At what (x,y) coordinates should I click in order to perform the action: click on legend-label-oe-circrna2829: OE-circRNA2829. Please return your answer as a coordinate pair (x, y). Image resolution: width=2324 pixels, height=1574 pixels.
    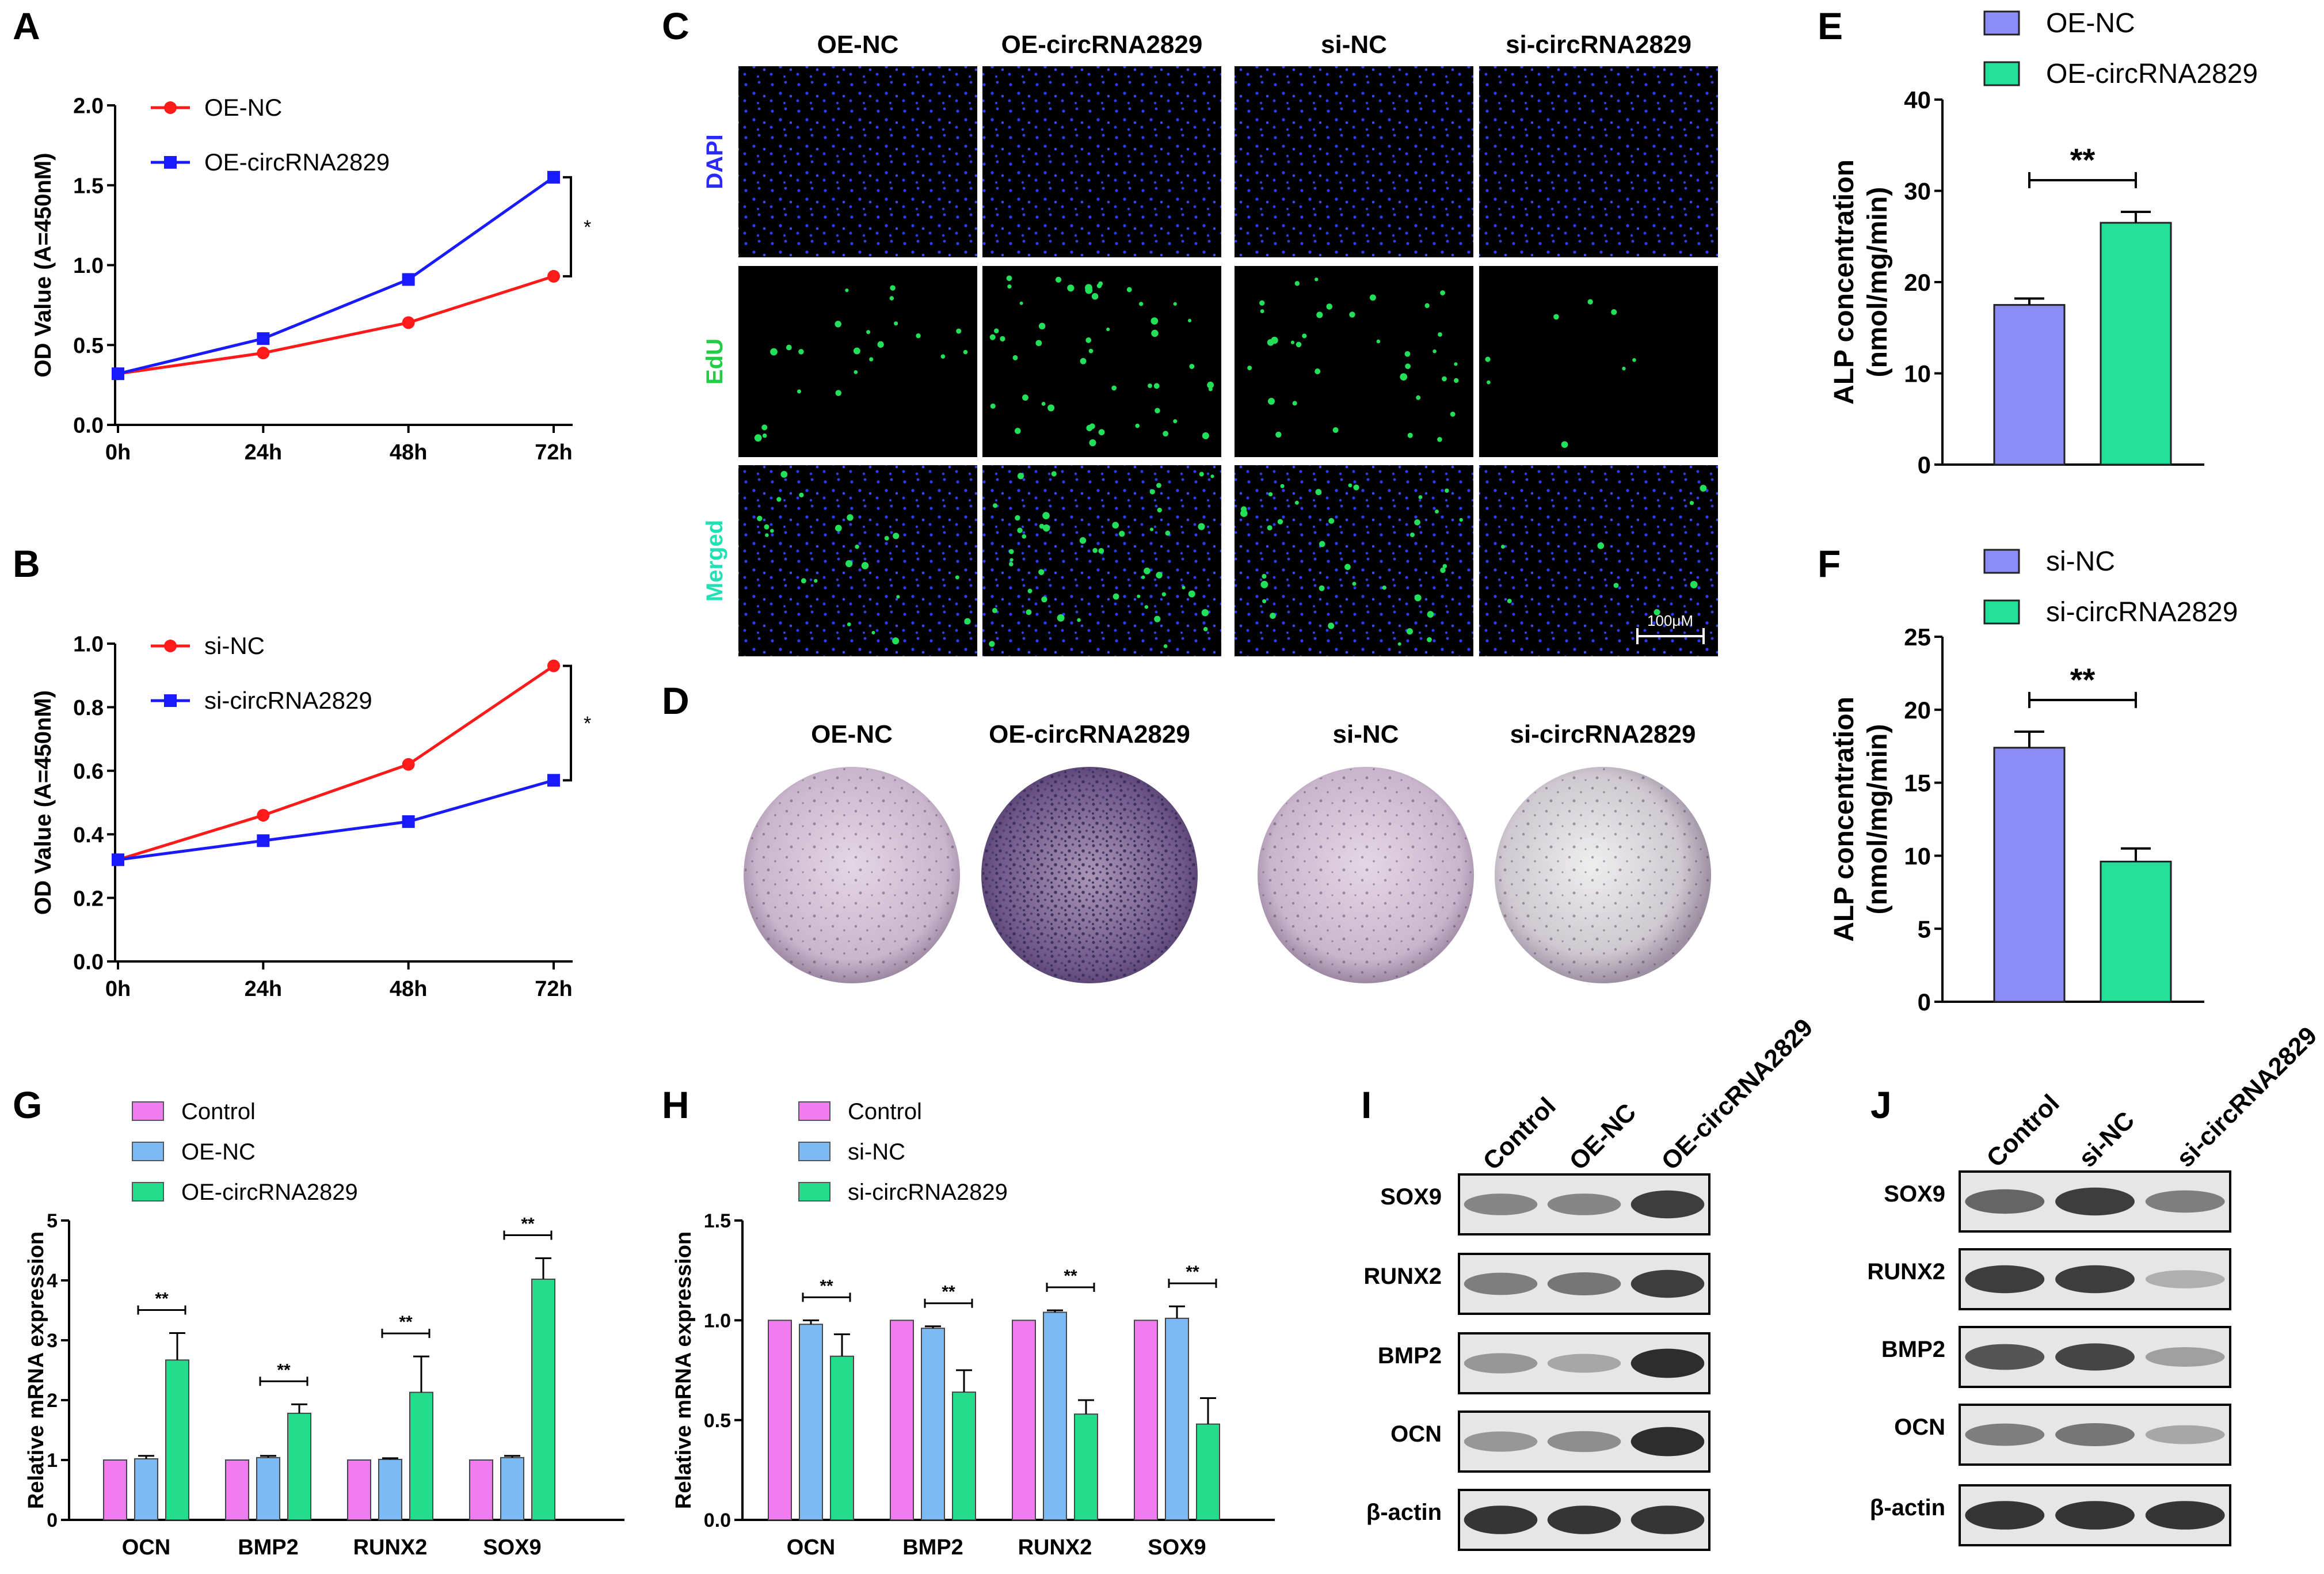
    Looking at the image, I should click on (2152, 74).